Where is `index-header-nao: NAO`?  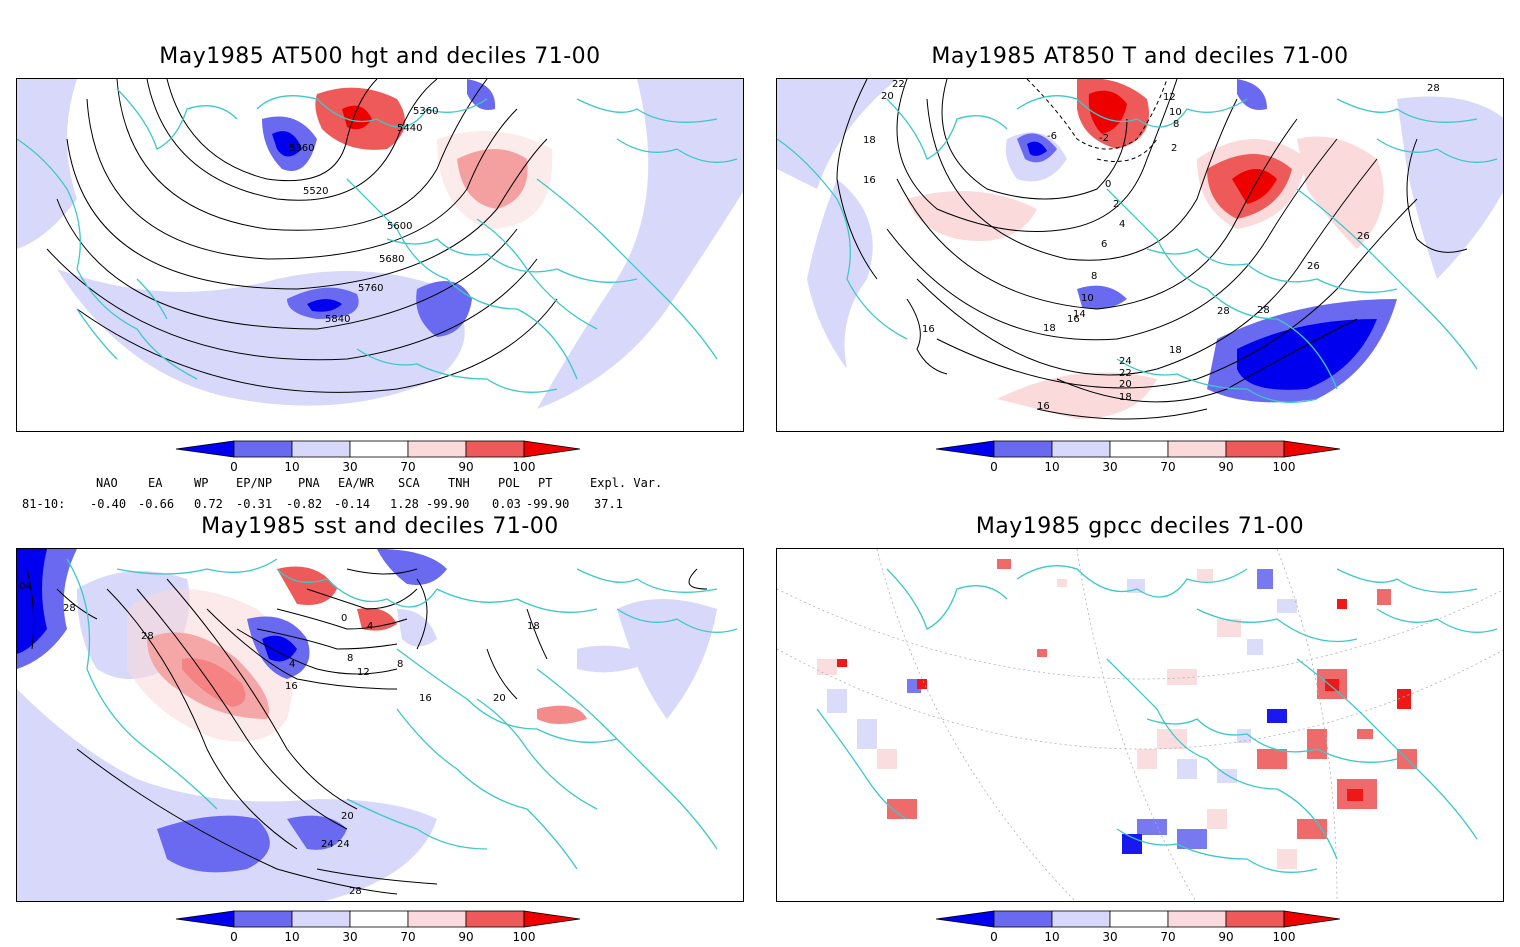
index-header-nao: NAO is located at coordinates (107, 483).